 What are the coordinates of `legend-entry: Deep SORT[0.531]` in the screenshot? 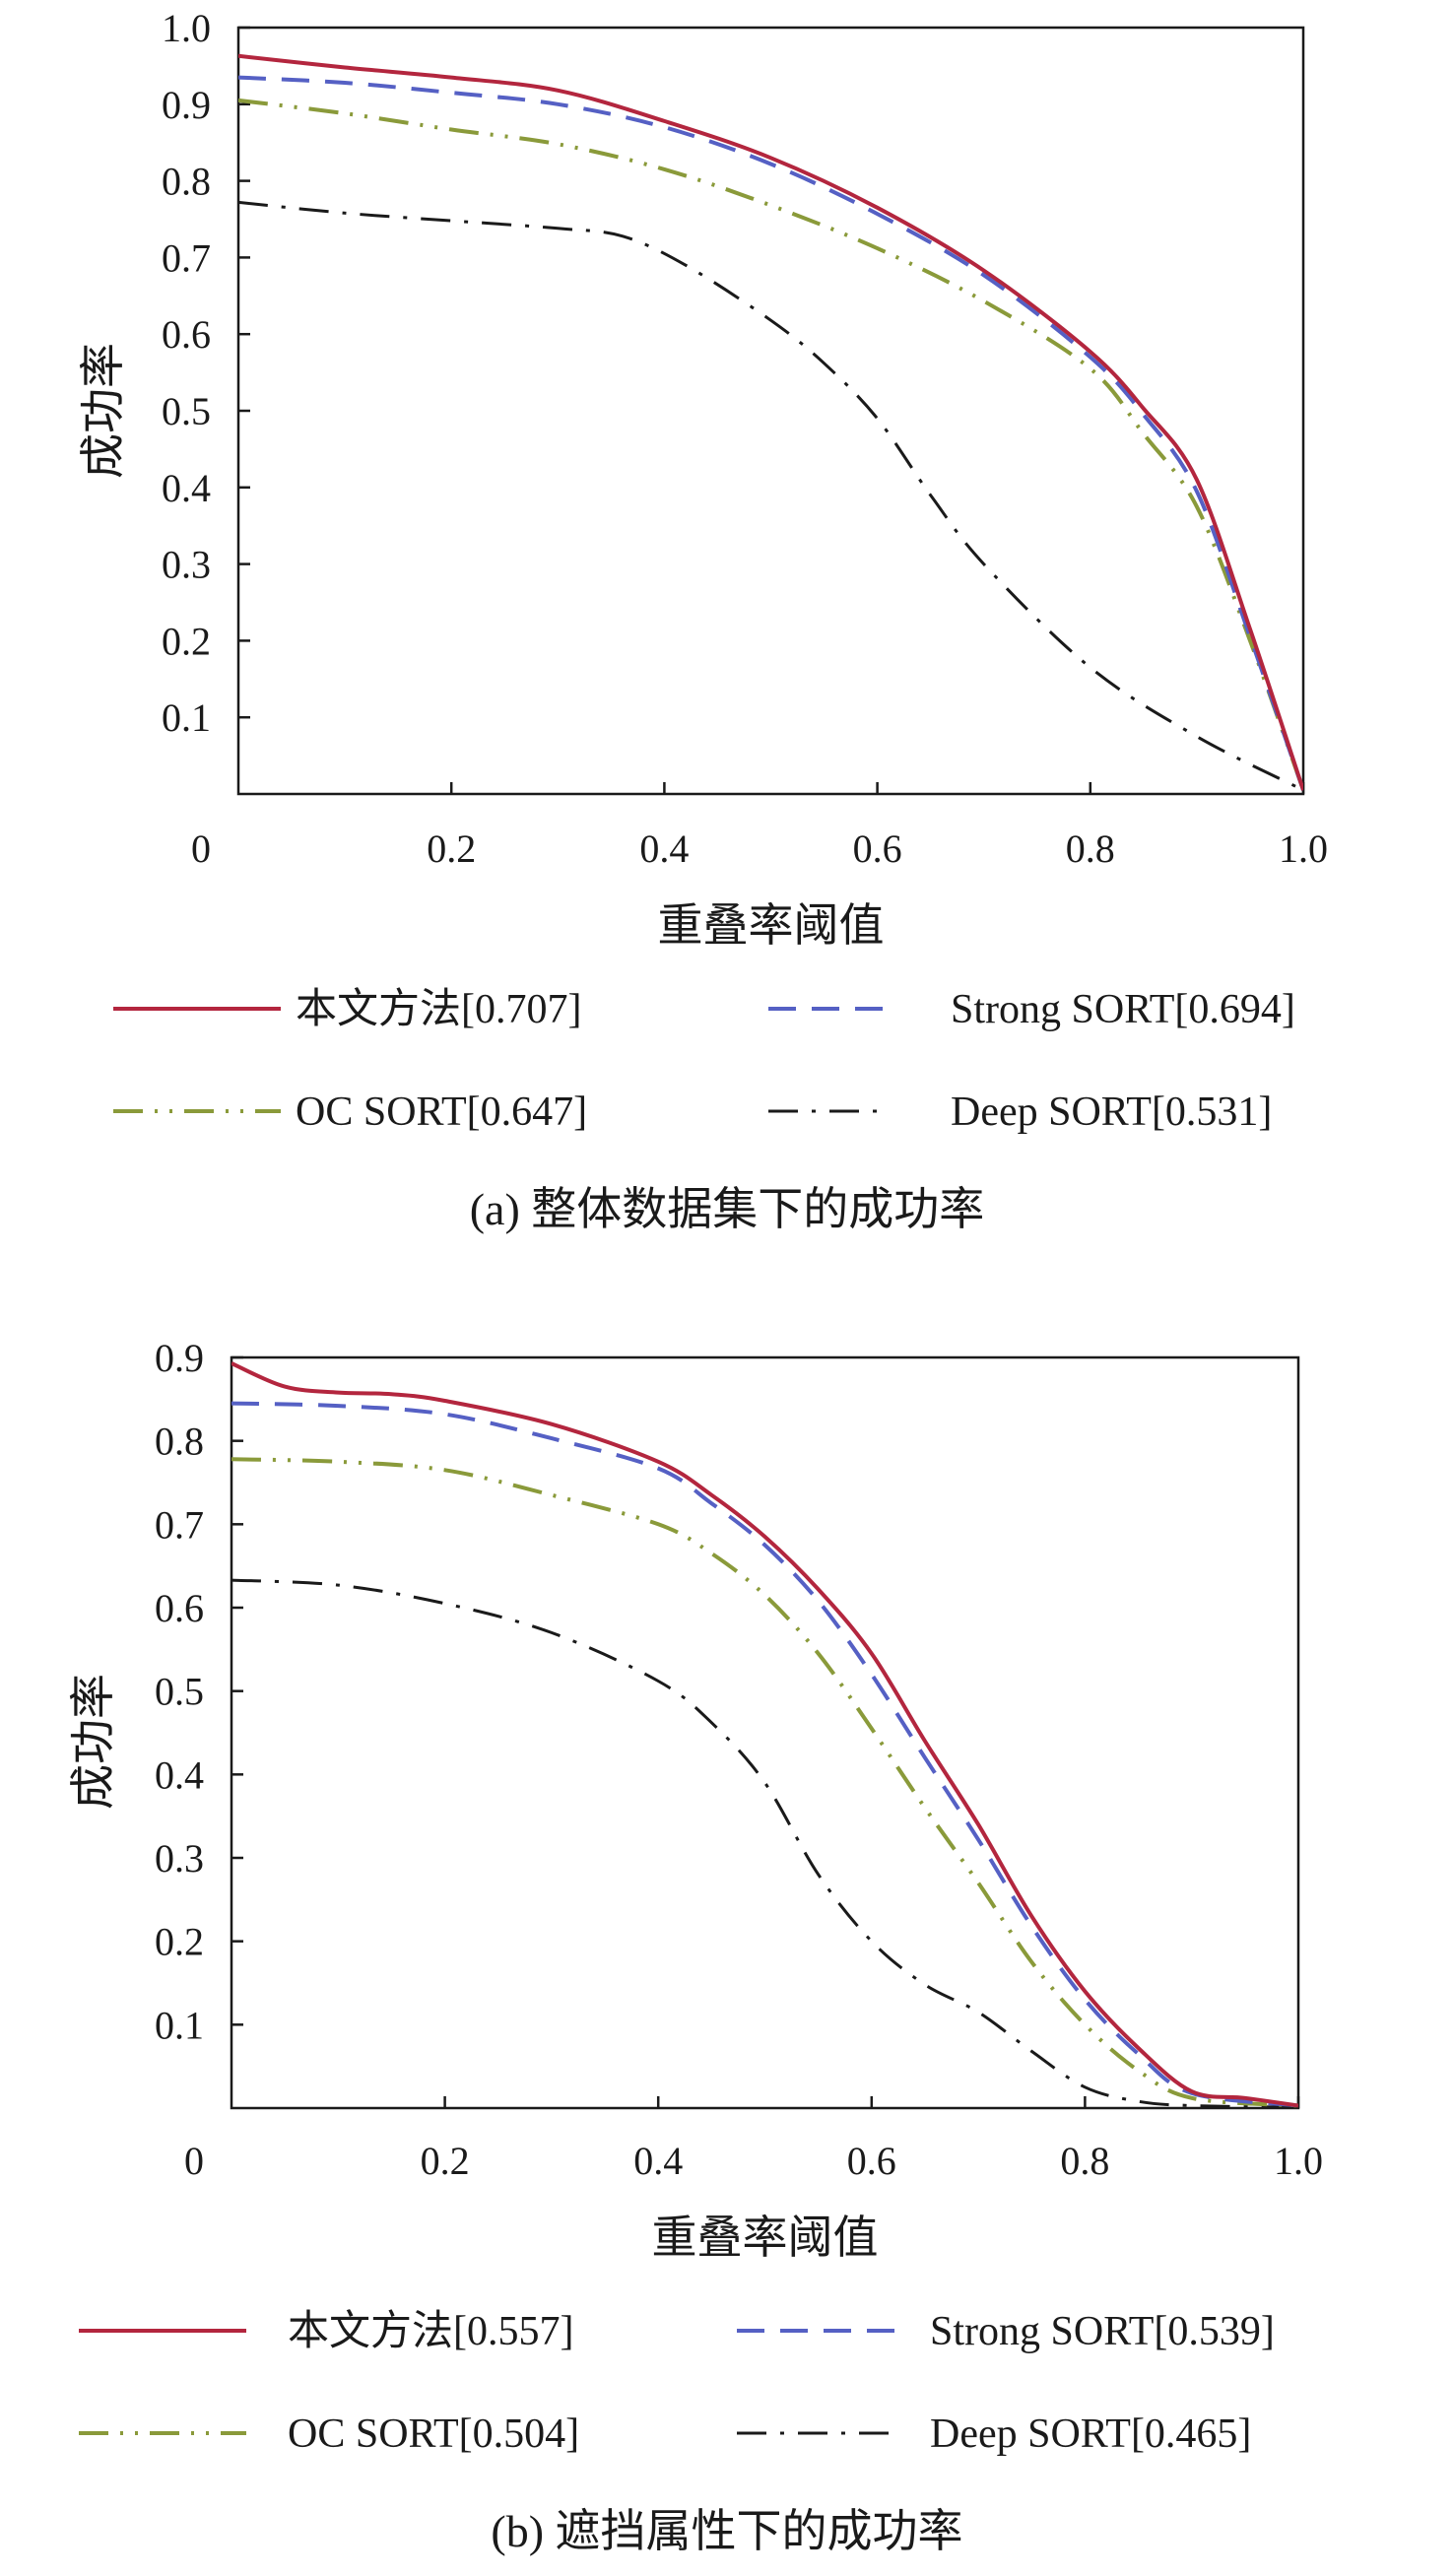 It's located at (1111, 1113).